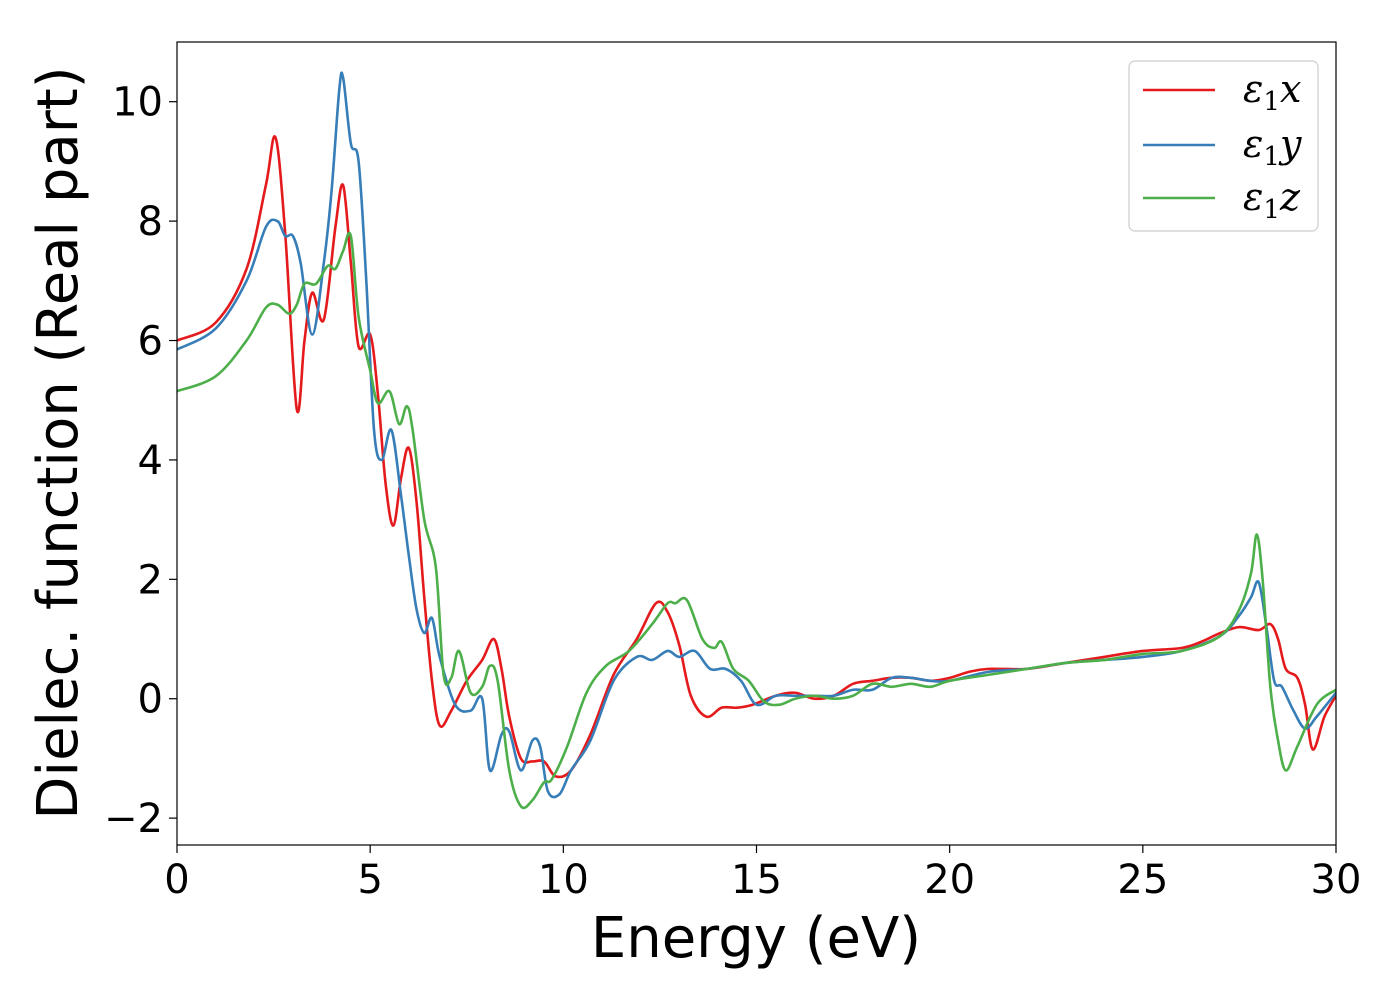  Describe the element at coordinates (150, 342) in the screenshot. I see `y-tick-label: 6` at that location.